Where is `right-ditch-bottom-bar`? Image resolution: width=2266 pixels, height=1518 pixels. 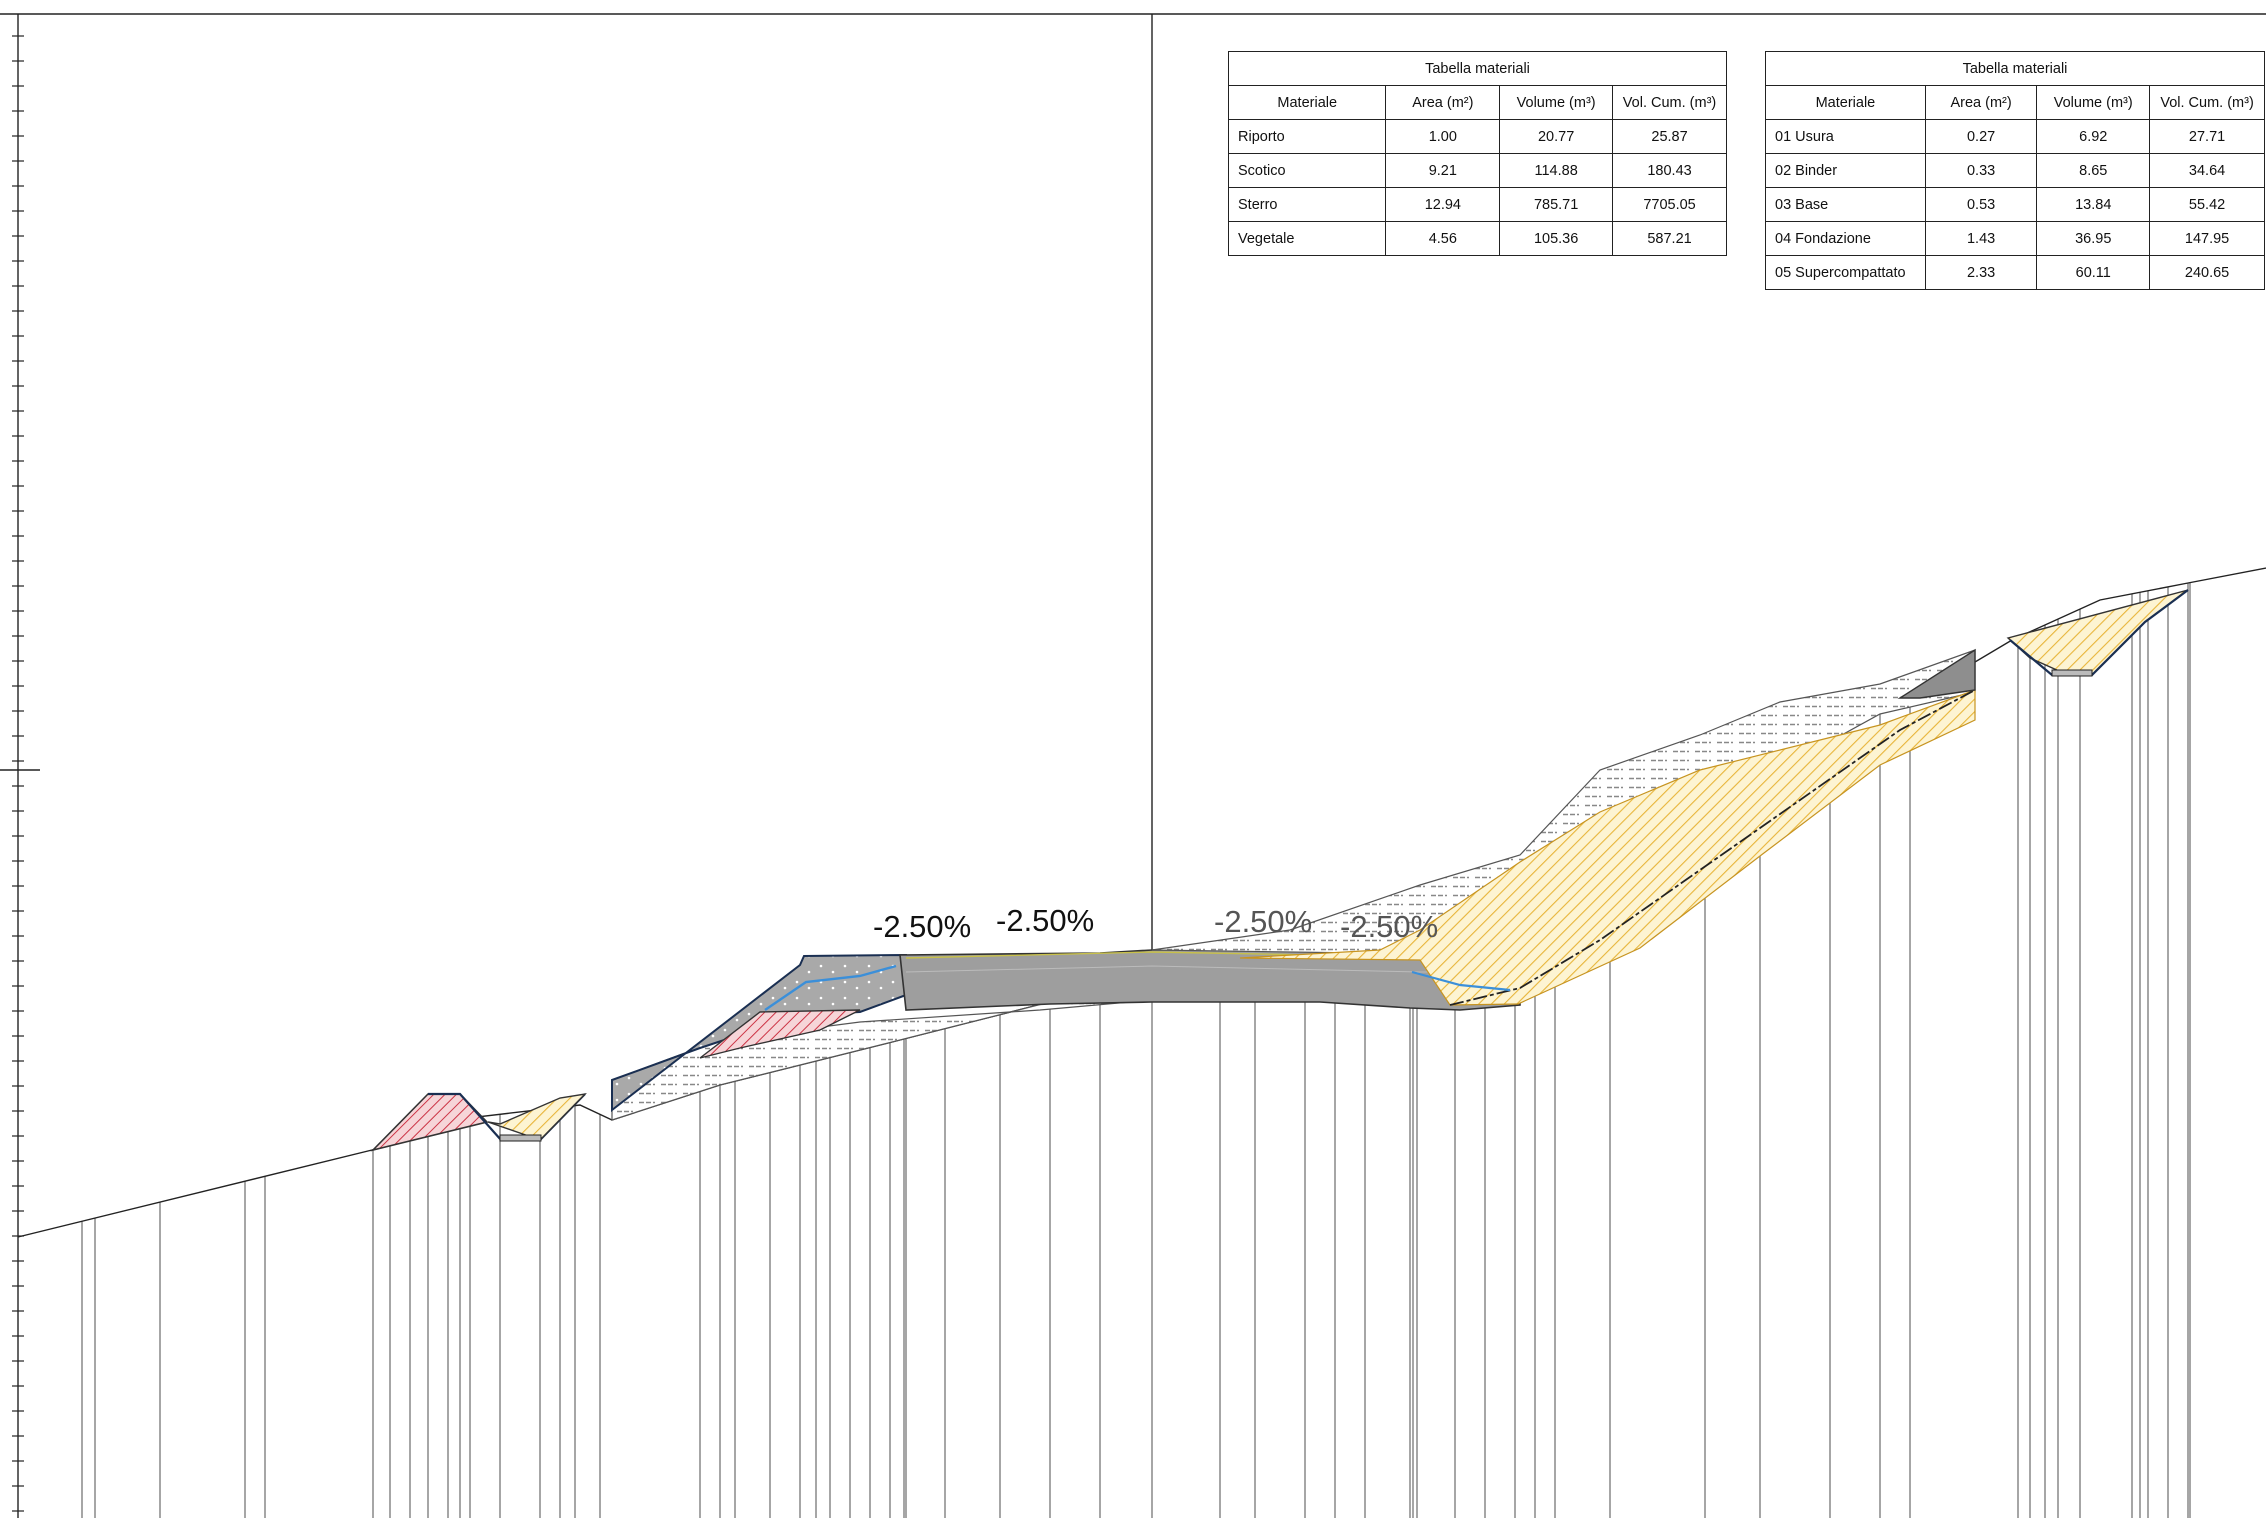 right-ditch-bottom-bar is located at coordinates (2072, 673).